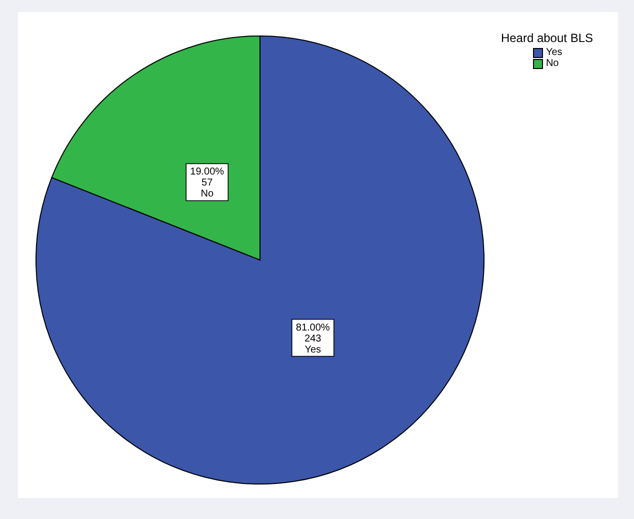 This screenshot has height=519, width=634. Describe the element at coordinates (554, 52) in the screenshot. I see `legend-label: Yes` at that location.